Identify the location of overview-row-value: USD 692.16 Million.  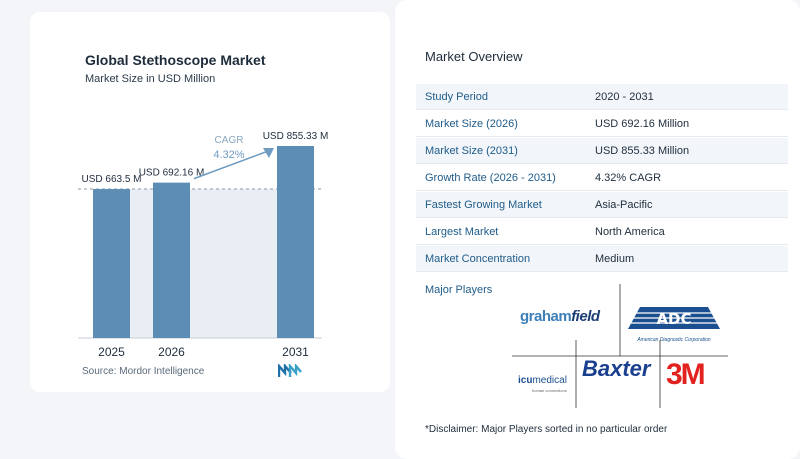
(642, 124).